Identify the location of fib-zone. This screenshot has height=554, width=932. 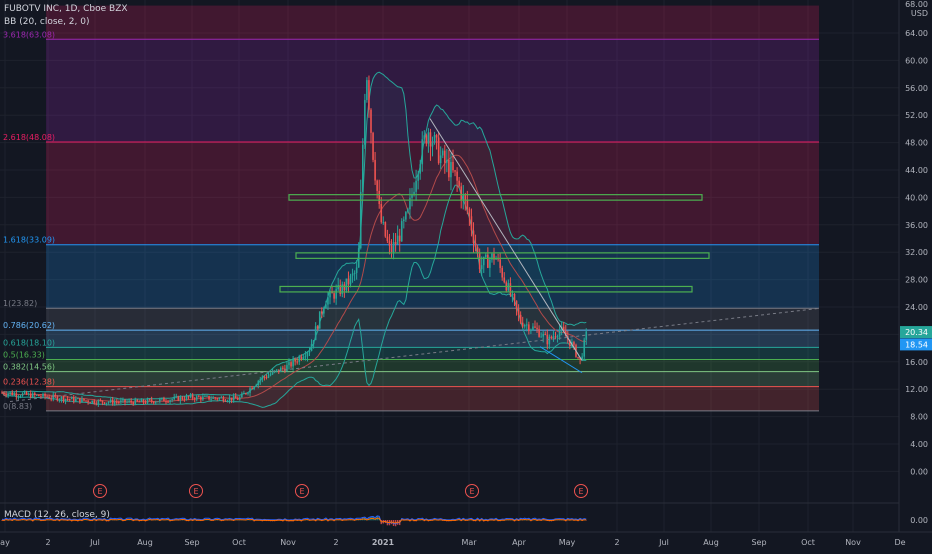
(432, 353).